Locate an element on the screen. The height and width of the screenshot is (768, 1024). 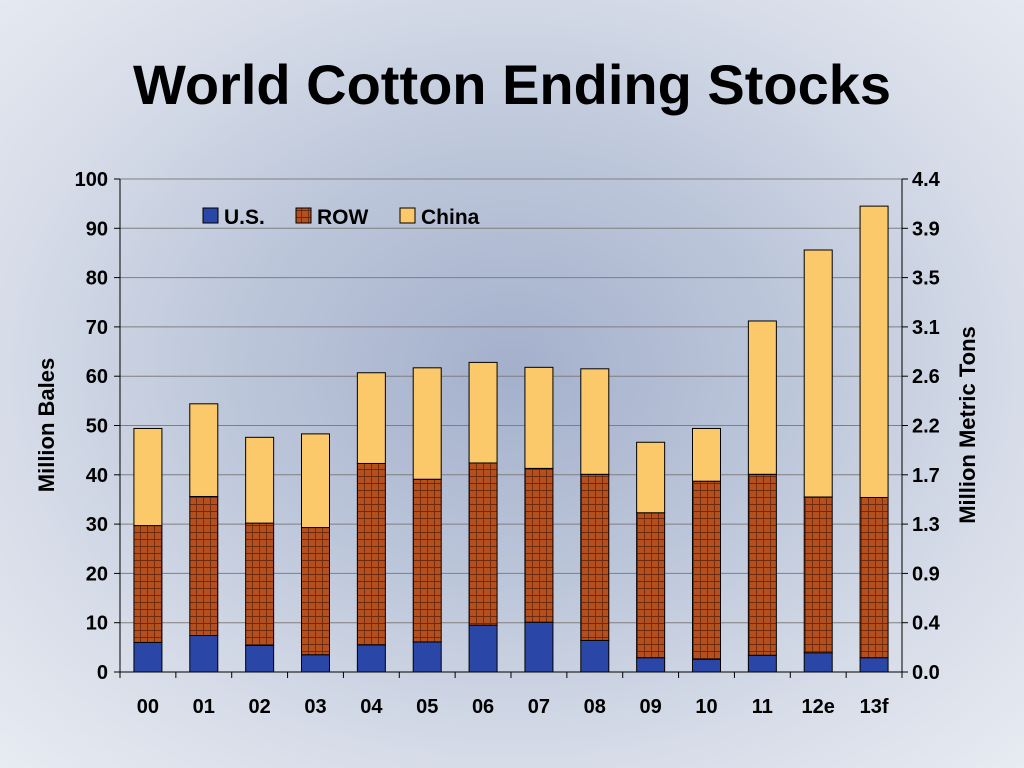
y2-tick-label: 1.3 is located at coordinates (926, 525).